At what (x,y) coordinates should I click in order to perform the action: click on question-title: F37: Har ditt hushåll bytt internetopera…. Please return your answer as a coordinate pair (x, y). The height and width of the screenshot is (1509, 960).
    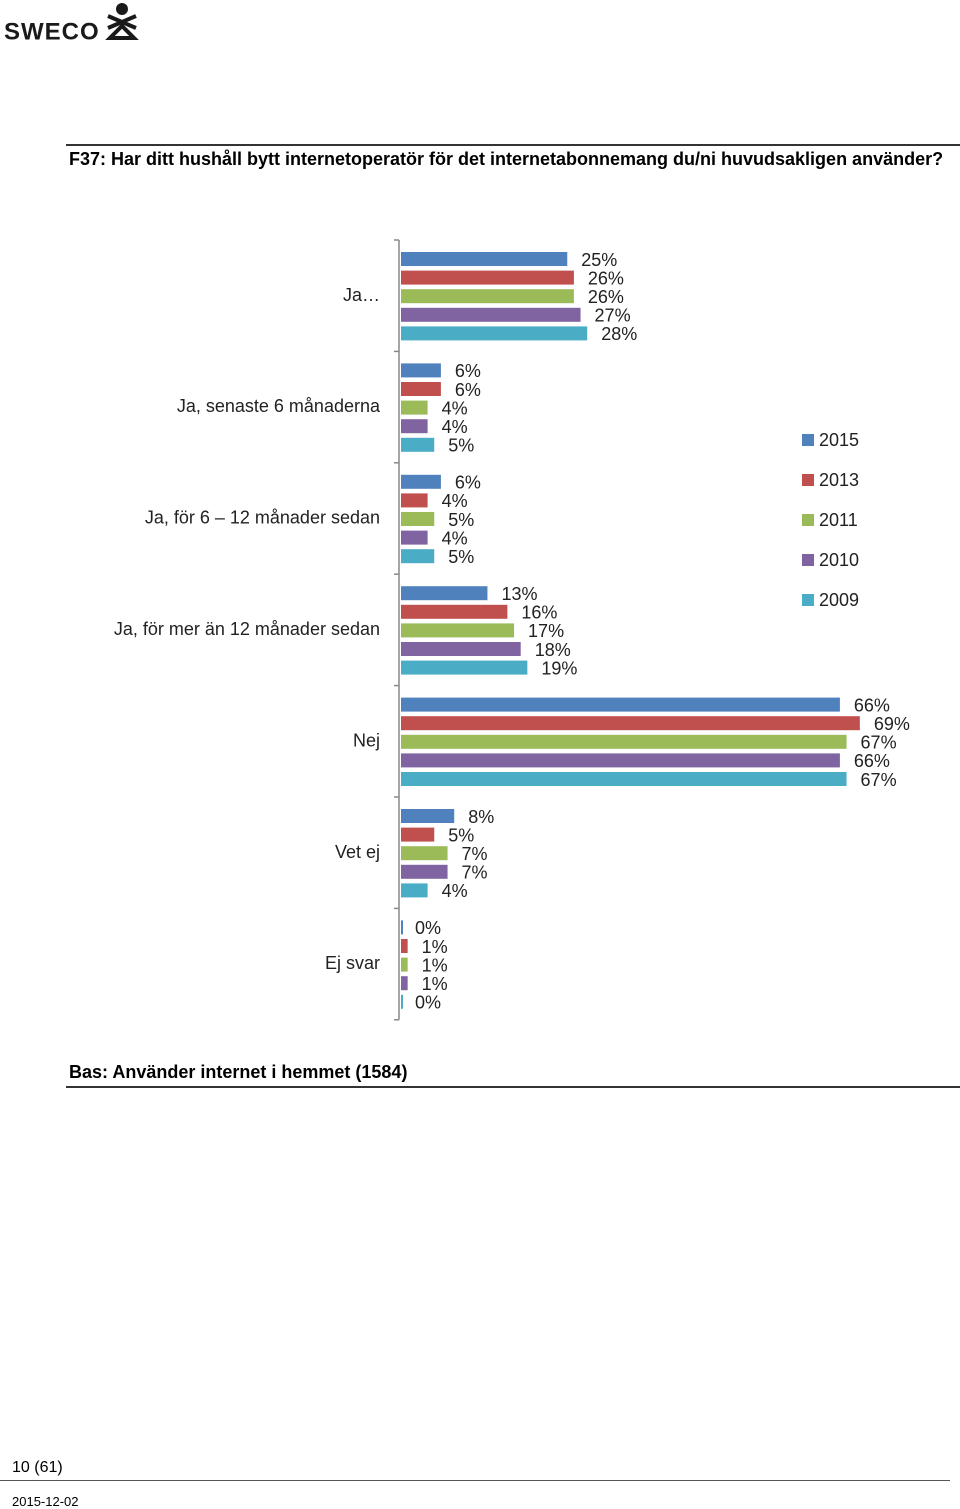
    Looking at the image, I should click on (506, 159).